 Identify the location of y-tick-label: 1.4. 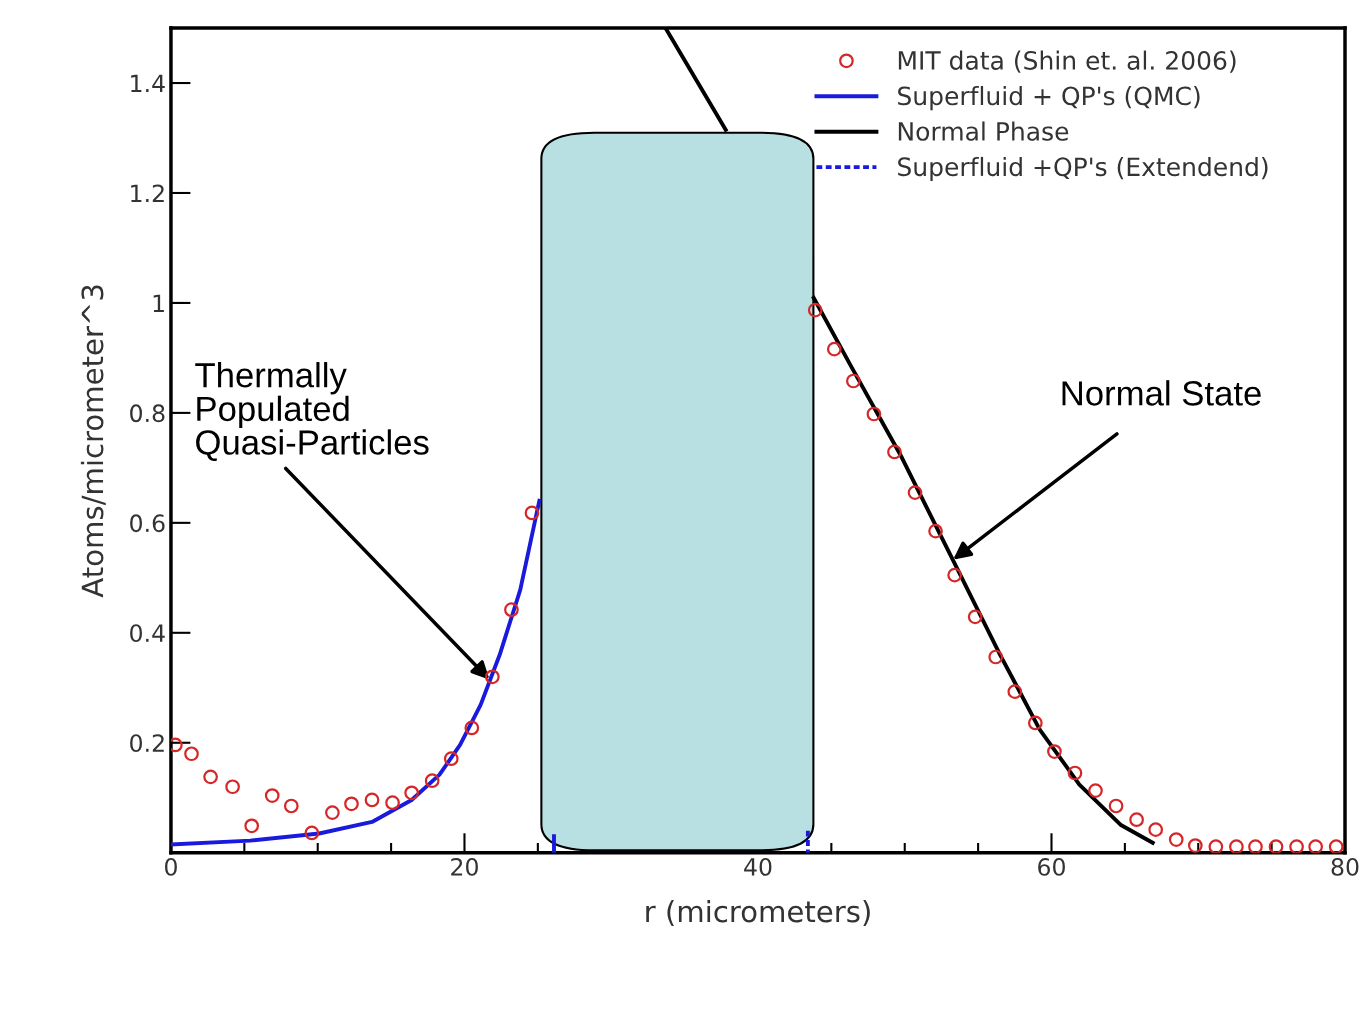
(148, 83).